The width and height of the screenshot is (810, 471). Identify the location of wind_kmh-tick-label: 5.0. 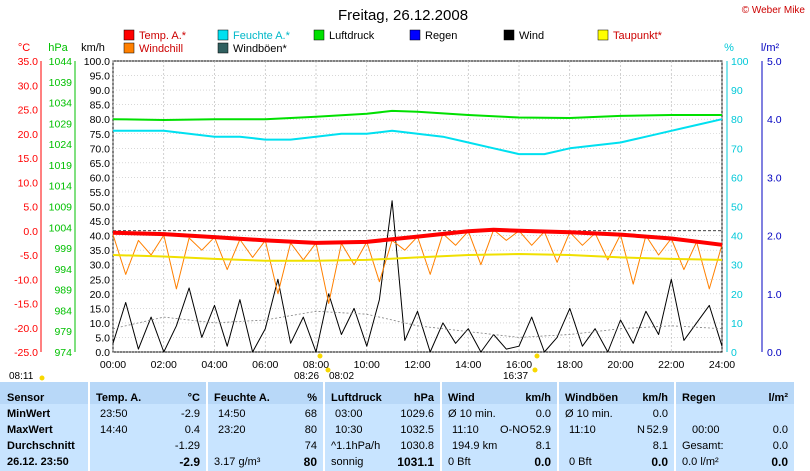
(102, 338).